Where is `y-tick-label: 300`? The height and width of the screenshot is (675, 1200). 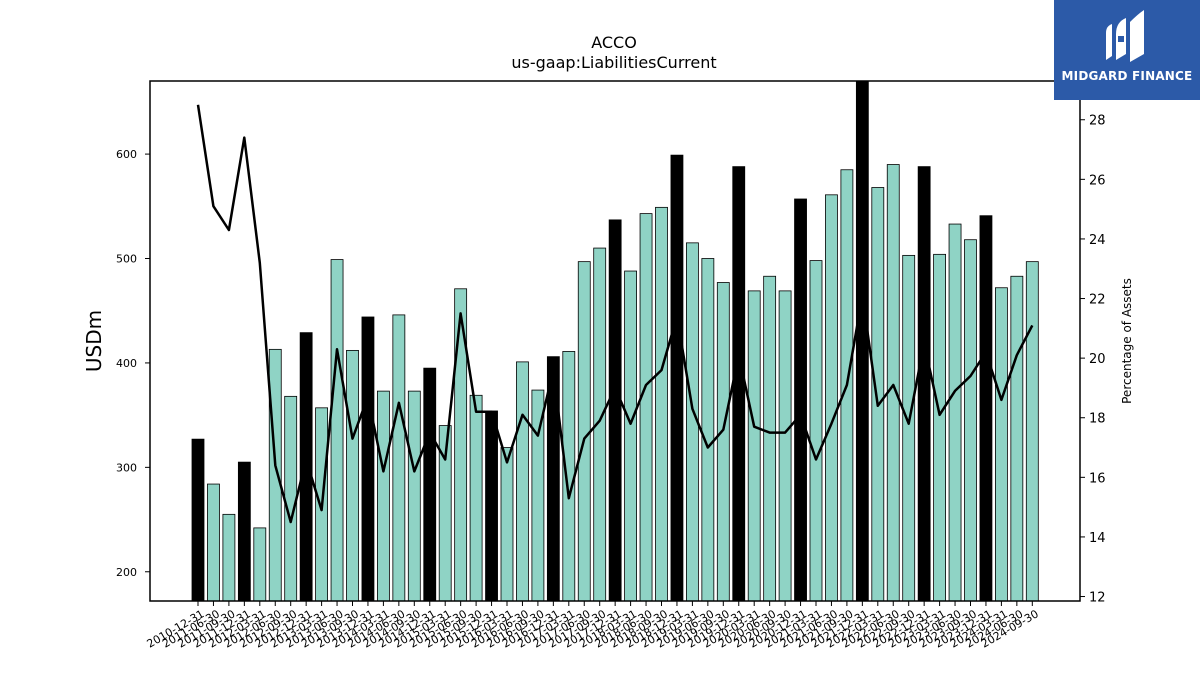
y-tick-label: 300 is located at coordinates (126, 467).